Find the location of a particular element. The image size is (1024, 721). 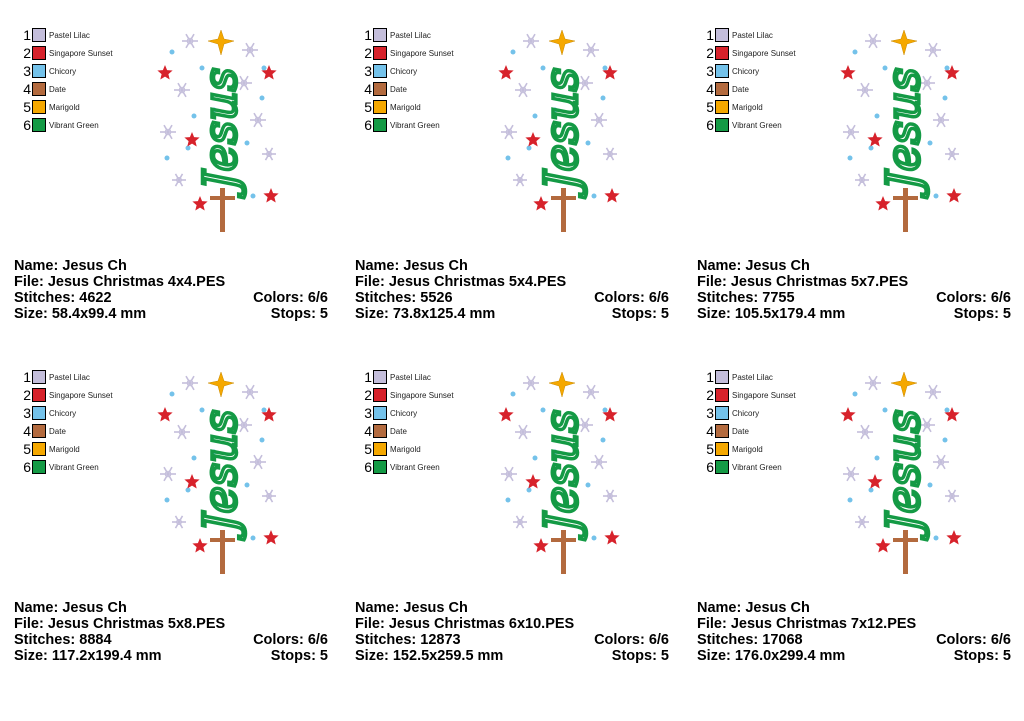

color-count: Colors: 6/6 is located at coordinates (631, 640).